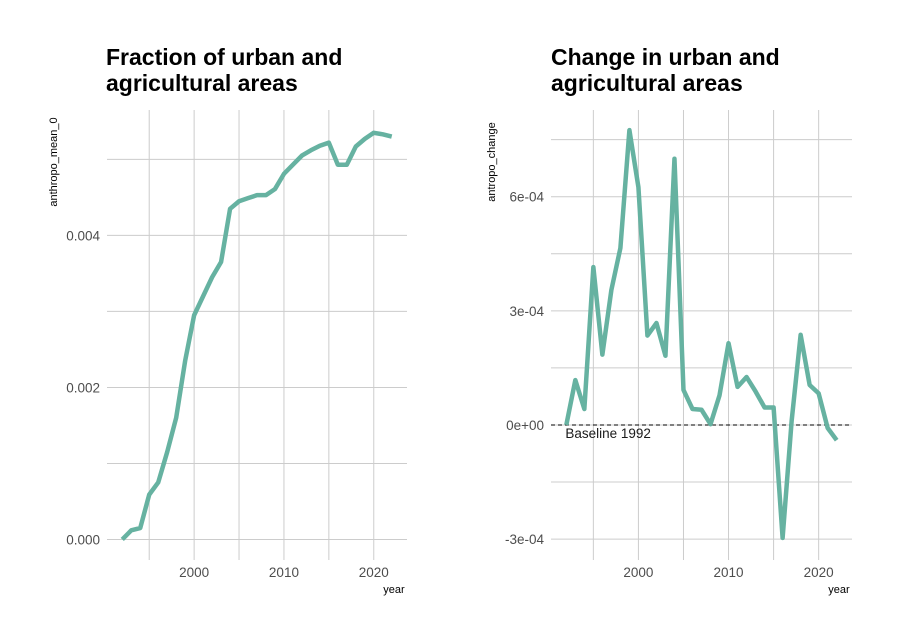 Image resolution: width=900 pixels, height=642 pixels. Describe the element at coordinates (83, 539) in the screenshot. I see `y-tick-label: 0.000` at that location.